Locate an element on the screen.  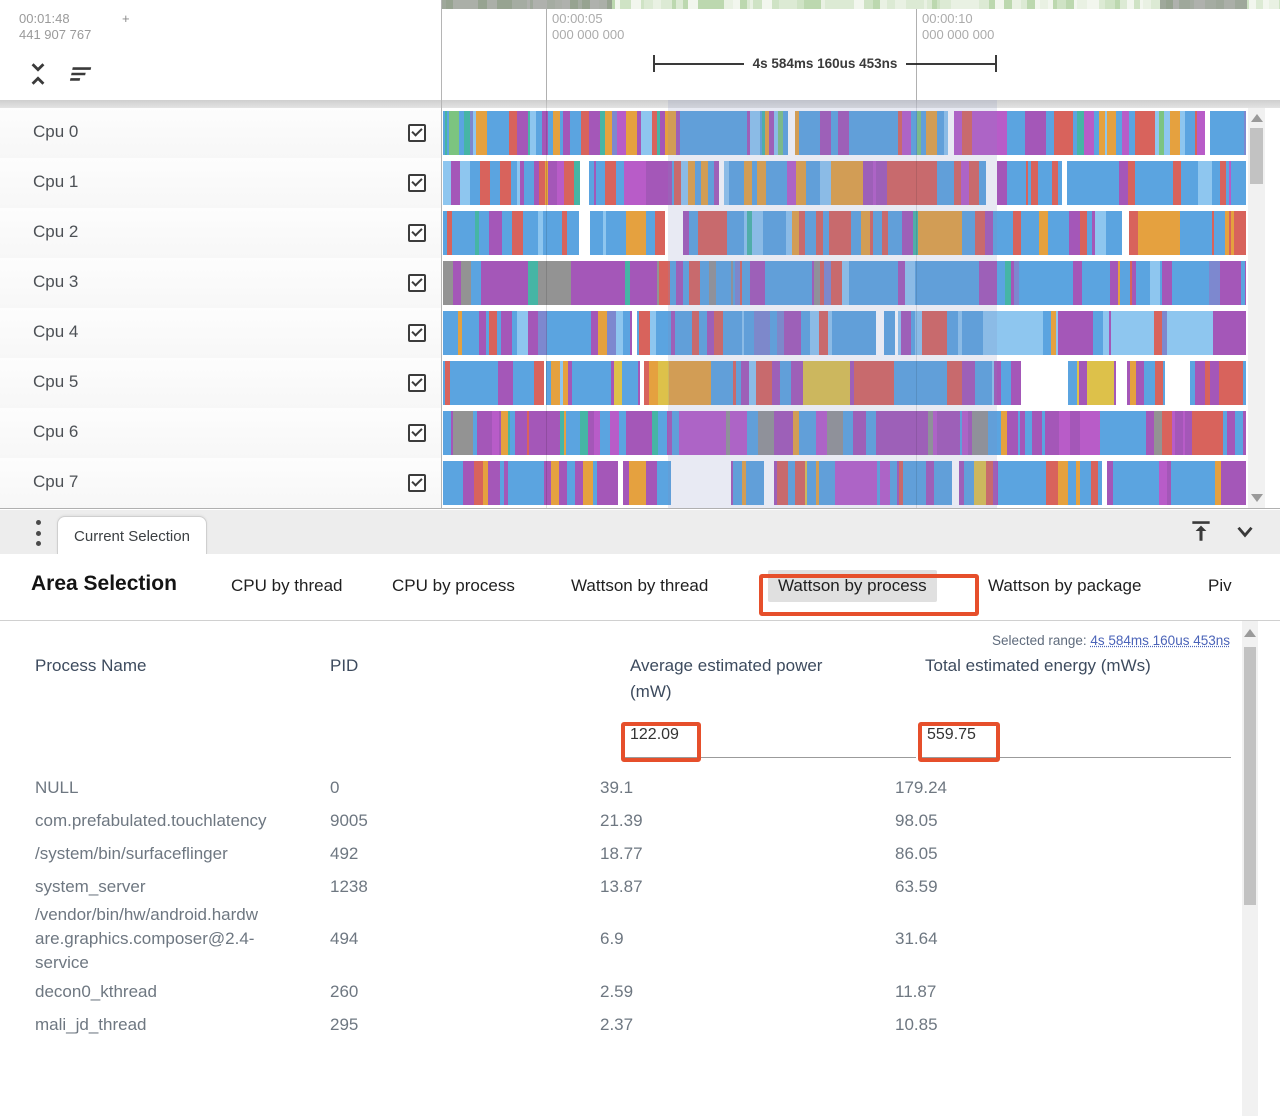
result-tab-wattson-by-thread: Wattson by thread is located at coordinates (640, 585).